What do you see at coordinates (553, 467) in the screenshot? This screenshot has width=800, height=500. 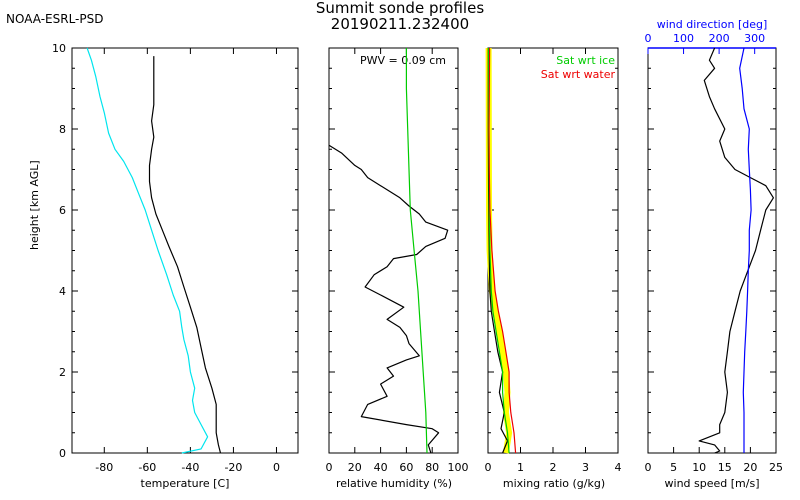 I see `x-tick-label: 2` at bounding box center [553, 467].